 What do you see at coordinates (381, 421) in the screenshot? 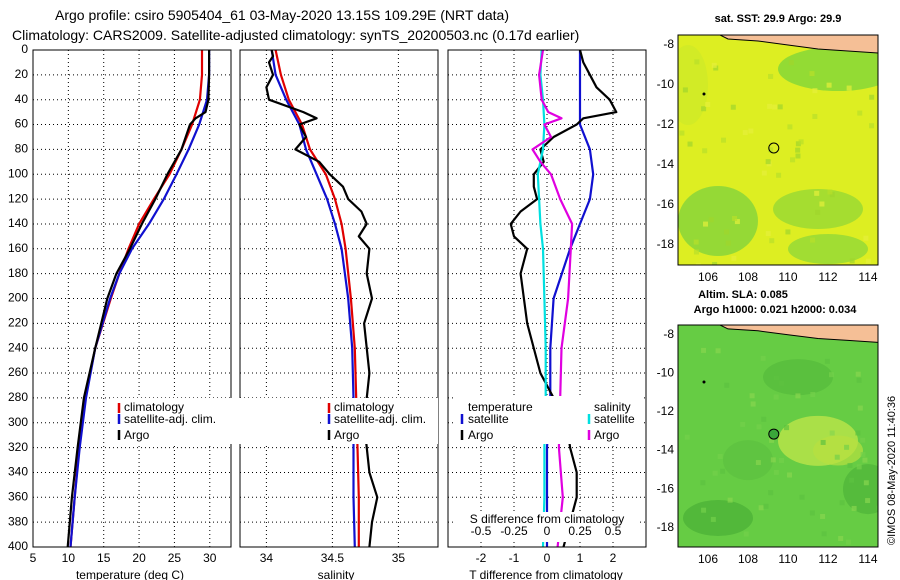
I see `salinity-legend: climatology satellite-adj. clim. Argo` at bounding box center [381, 421].